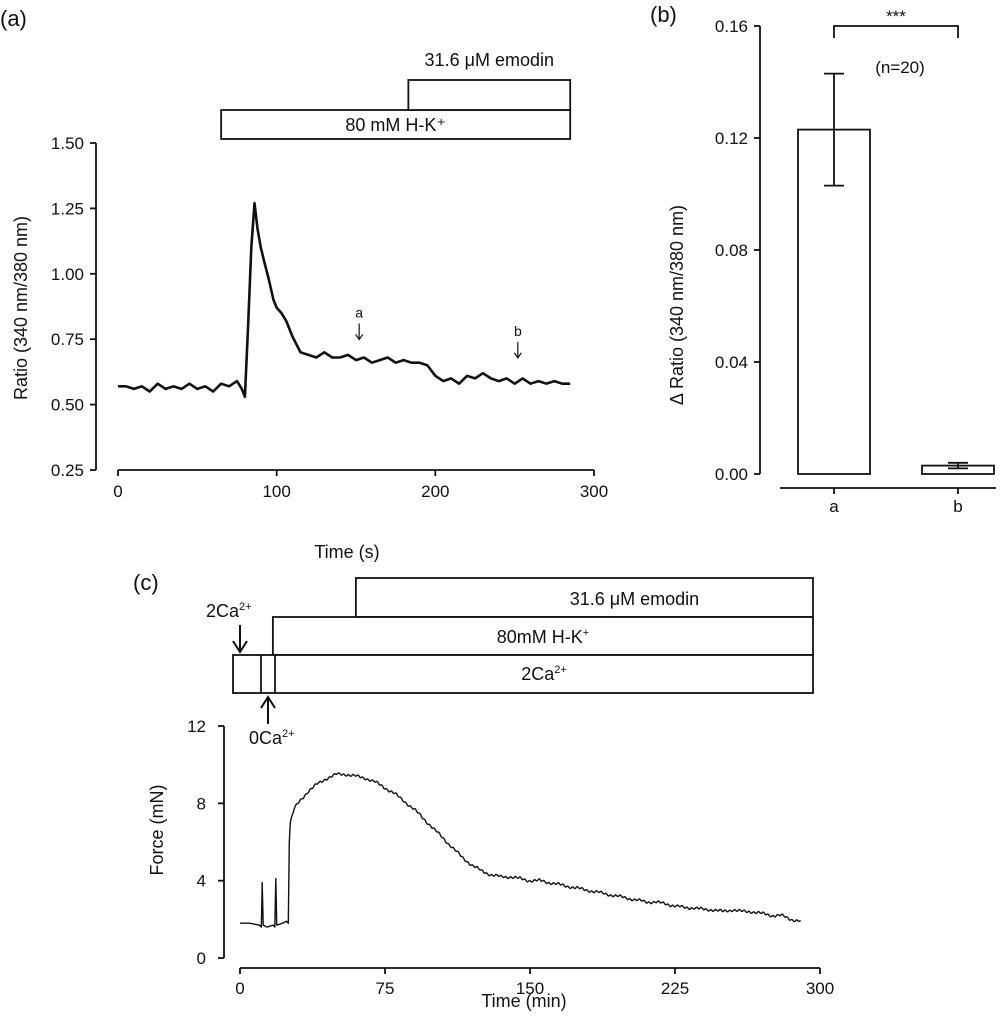 This screenshot has width=1000, height=1023. I want to click on panel-a-y-tick-label: 1.50, so click(67, 143).